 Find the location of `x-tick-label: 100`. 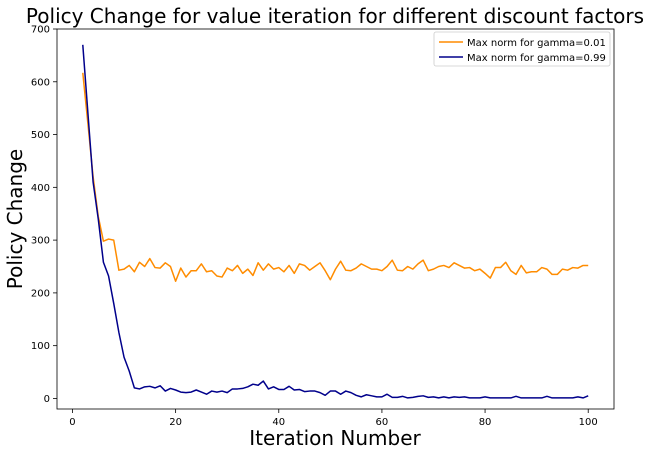

x-tick-label: 100 is located at coordinates (588, 422).